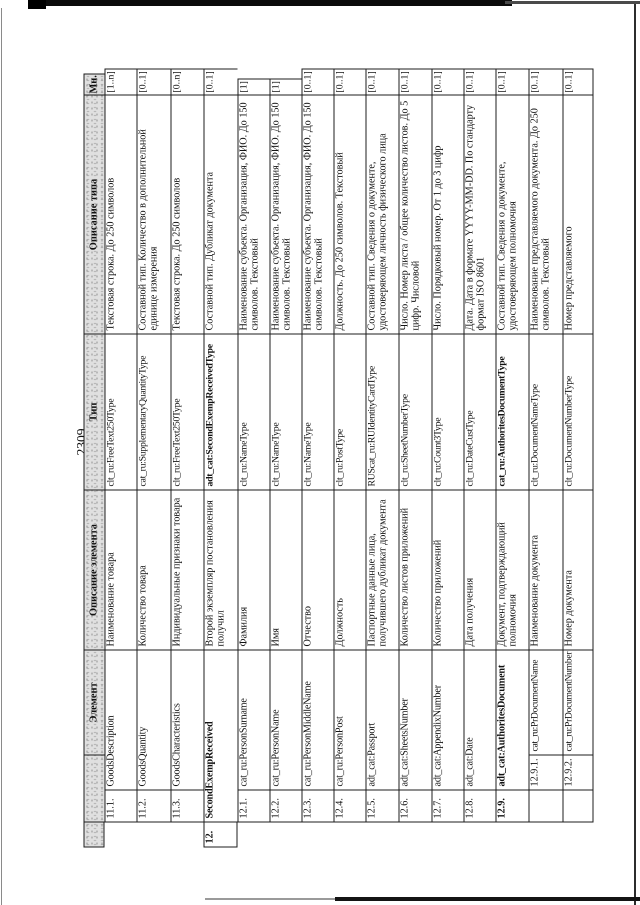  I want to click on cell-type-desc: Текстовая строка. До 250 символов, so click(120, 215).